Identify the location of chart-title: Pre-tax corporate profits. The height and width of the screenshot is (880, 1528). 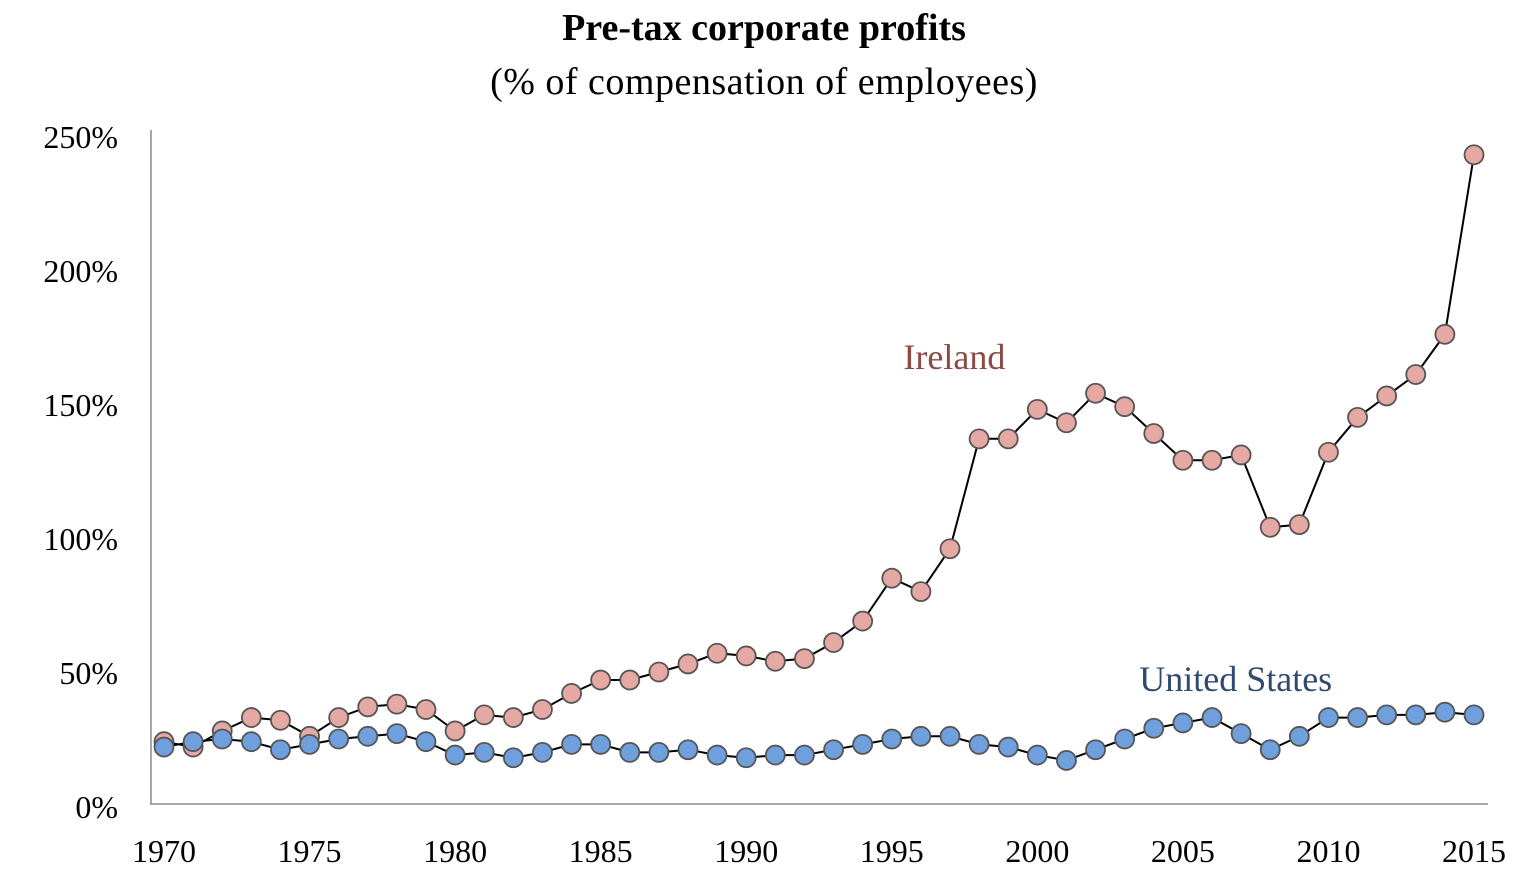
(764, 28).